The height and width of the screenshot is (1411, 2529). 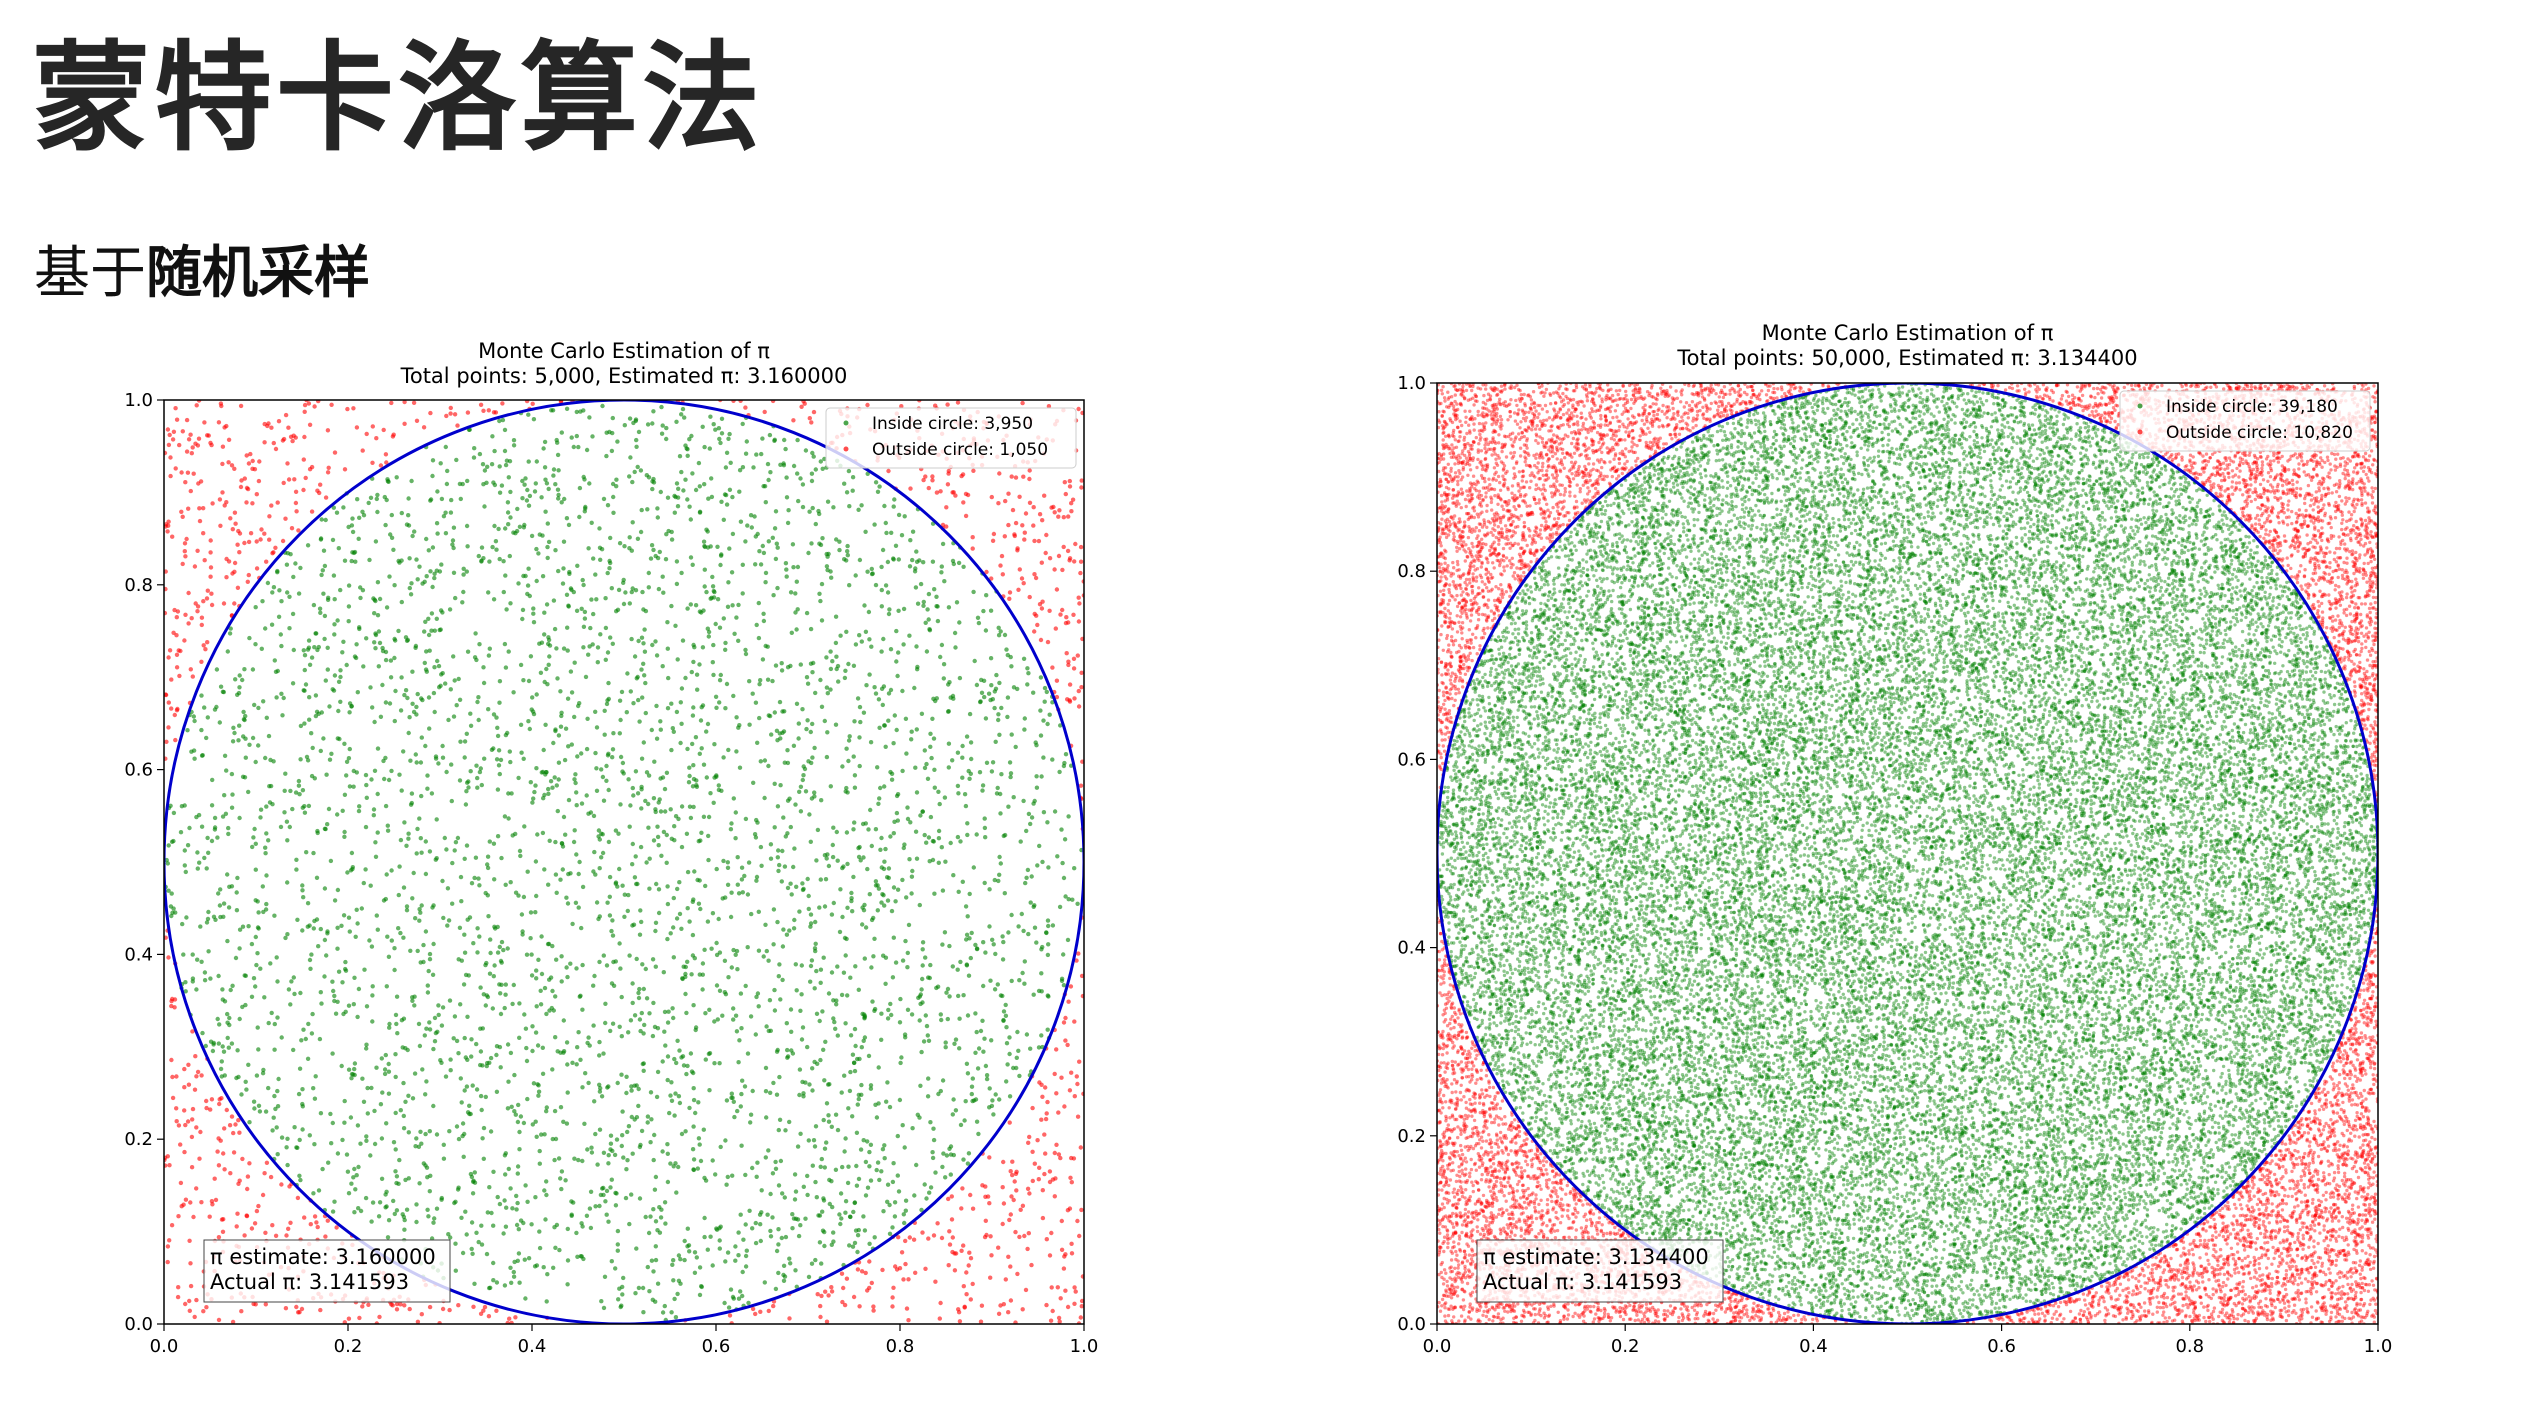 What do you see at coordinates (90, 273) in the screenshot?
I see `subtitle-prefix: 基于` at bounding box center [90, 273].